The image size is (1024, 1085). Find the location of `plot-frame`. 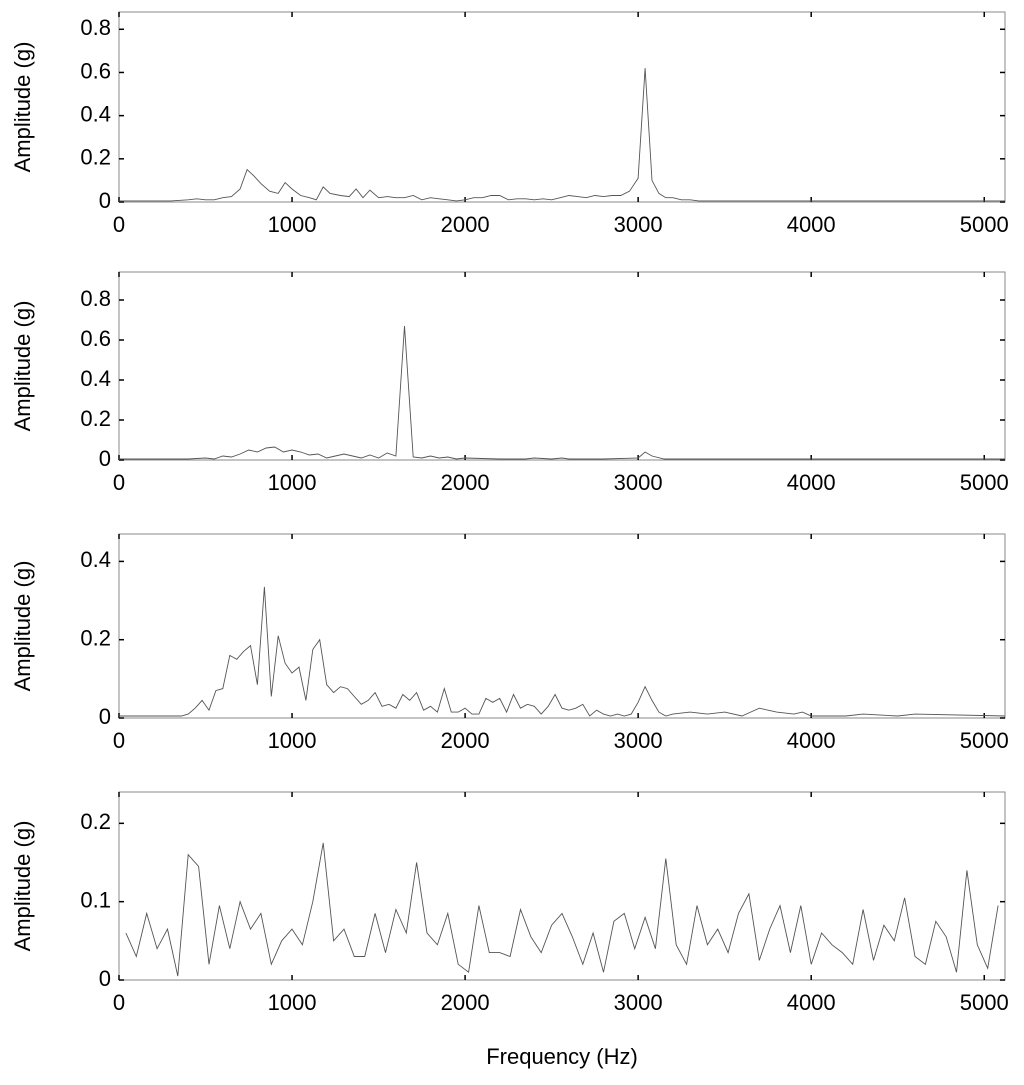

plot-frame is located at coordinates (562, 626).